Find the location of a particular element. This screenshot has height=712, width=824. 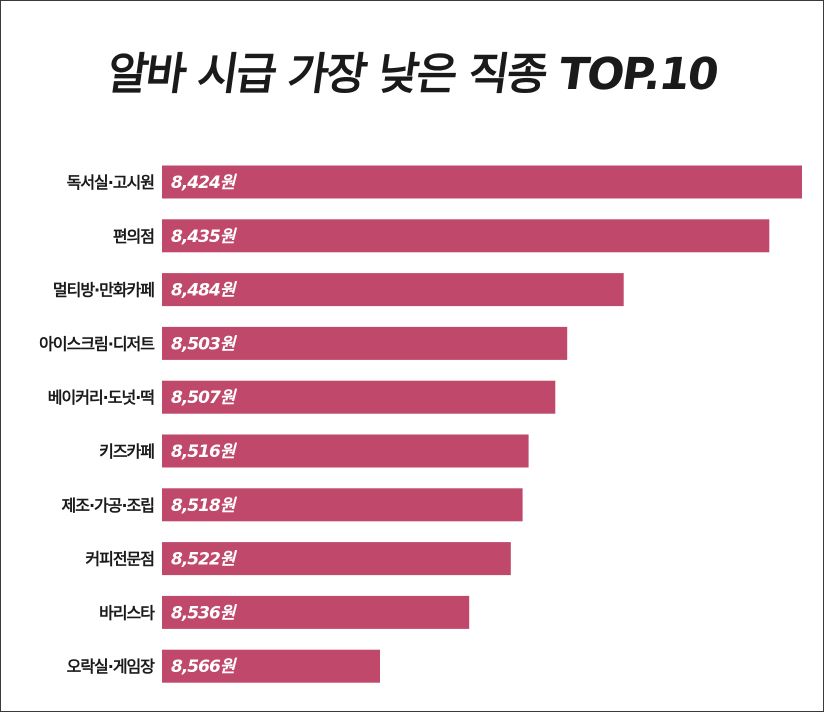

category-label: 바리스타 is located at coordinates (127, 612).